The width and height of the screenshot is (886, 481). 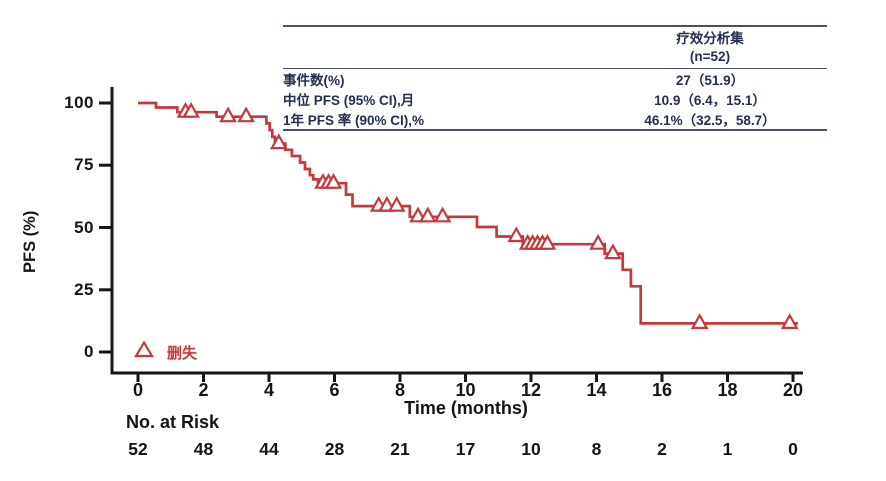 What do you see at coordinates (466, 408) in the screenshot?
I see `x-axis-title: Time (months)` at bounding box center [466, 408].